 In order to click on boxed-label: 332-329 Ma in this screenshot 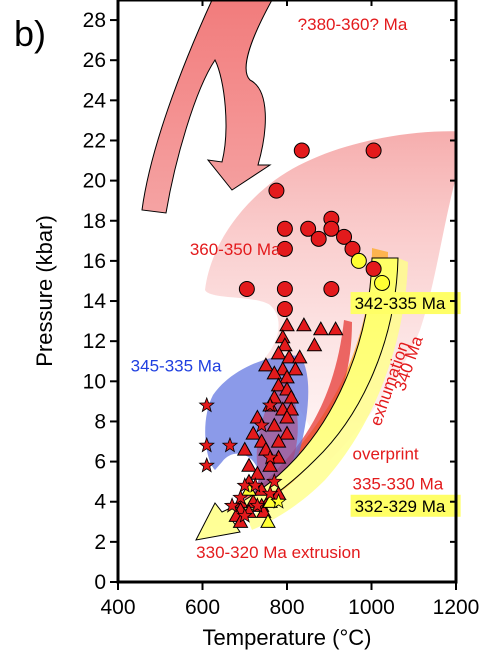, I will do `click(400, 506)`.